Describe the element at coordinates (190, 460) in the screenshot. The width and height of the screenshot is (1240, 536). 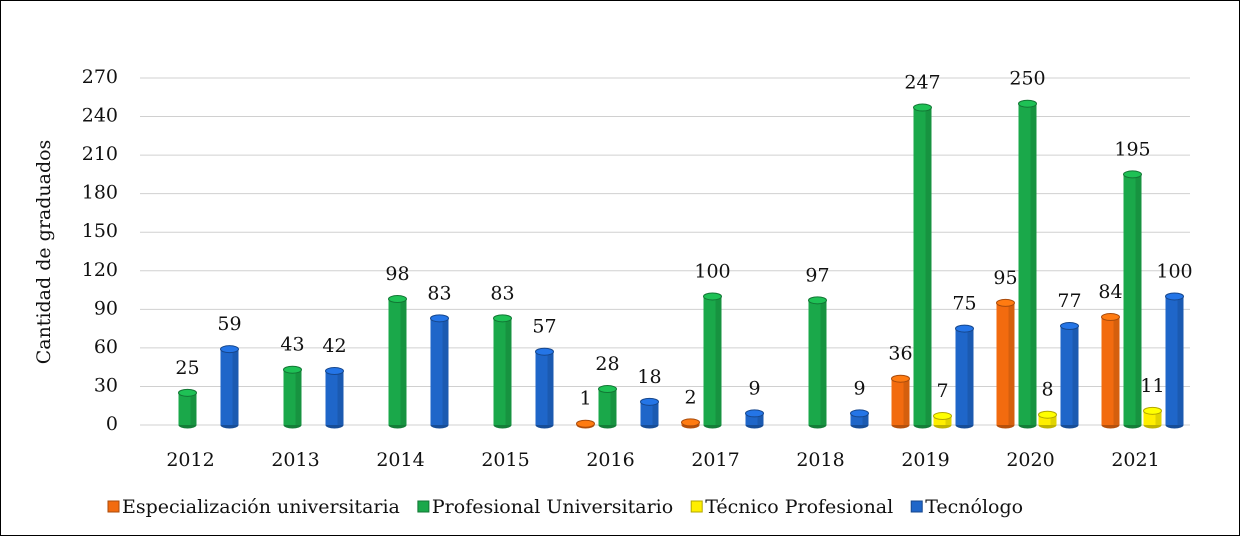
I see `x-tick-label: 2012` at that location.